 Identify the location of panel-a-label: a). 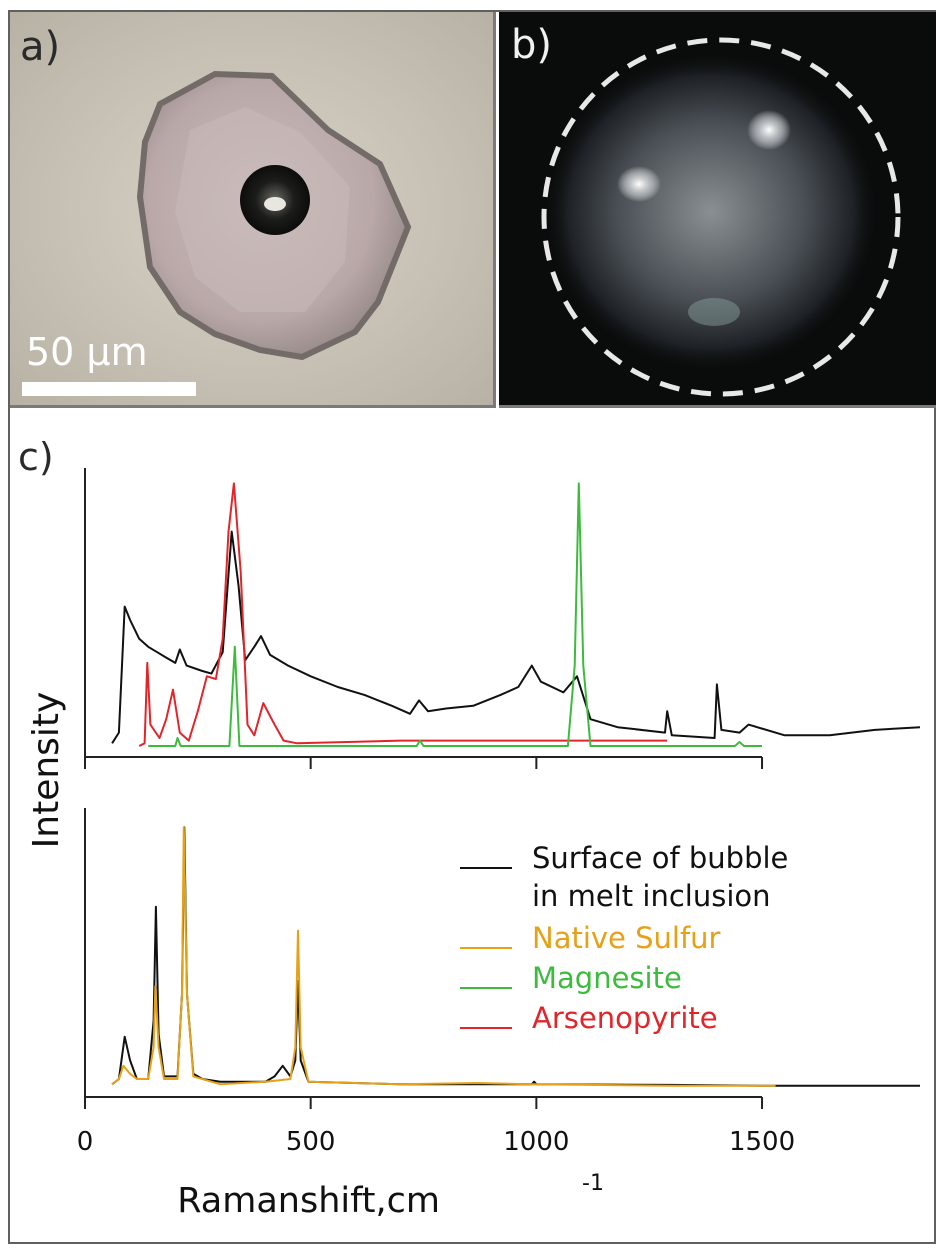
(40, 47).